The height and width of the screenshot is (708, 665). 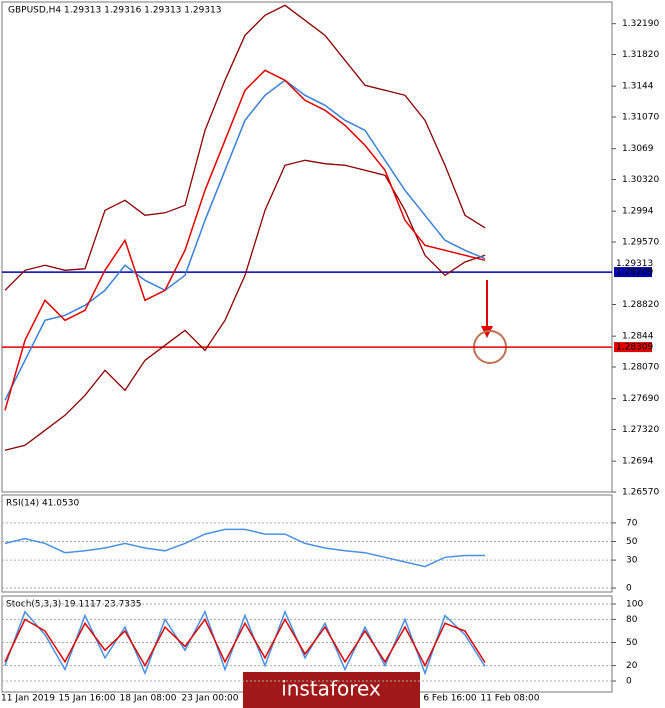 What do you see at coordinates (640, 24) in the screenshot?
I see `y-tick-label: 1.32190` at bounding box center [640, 24].